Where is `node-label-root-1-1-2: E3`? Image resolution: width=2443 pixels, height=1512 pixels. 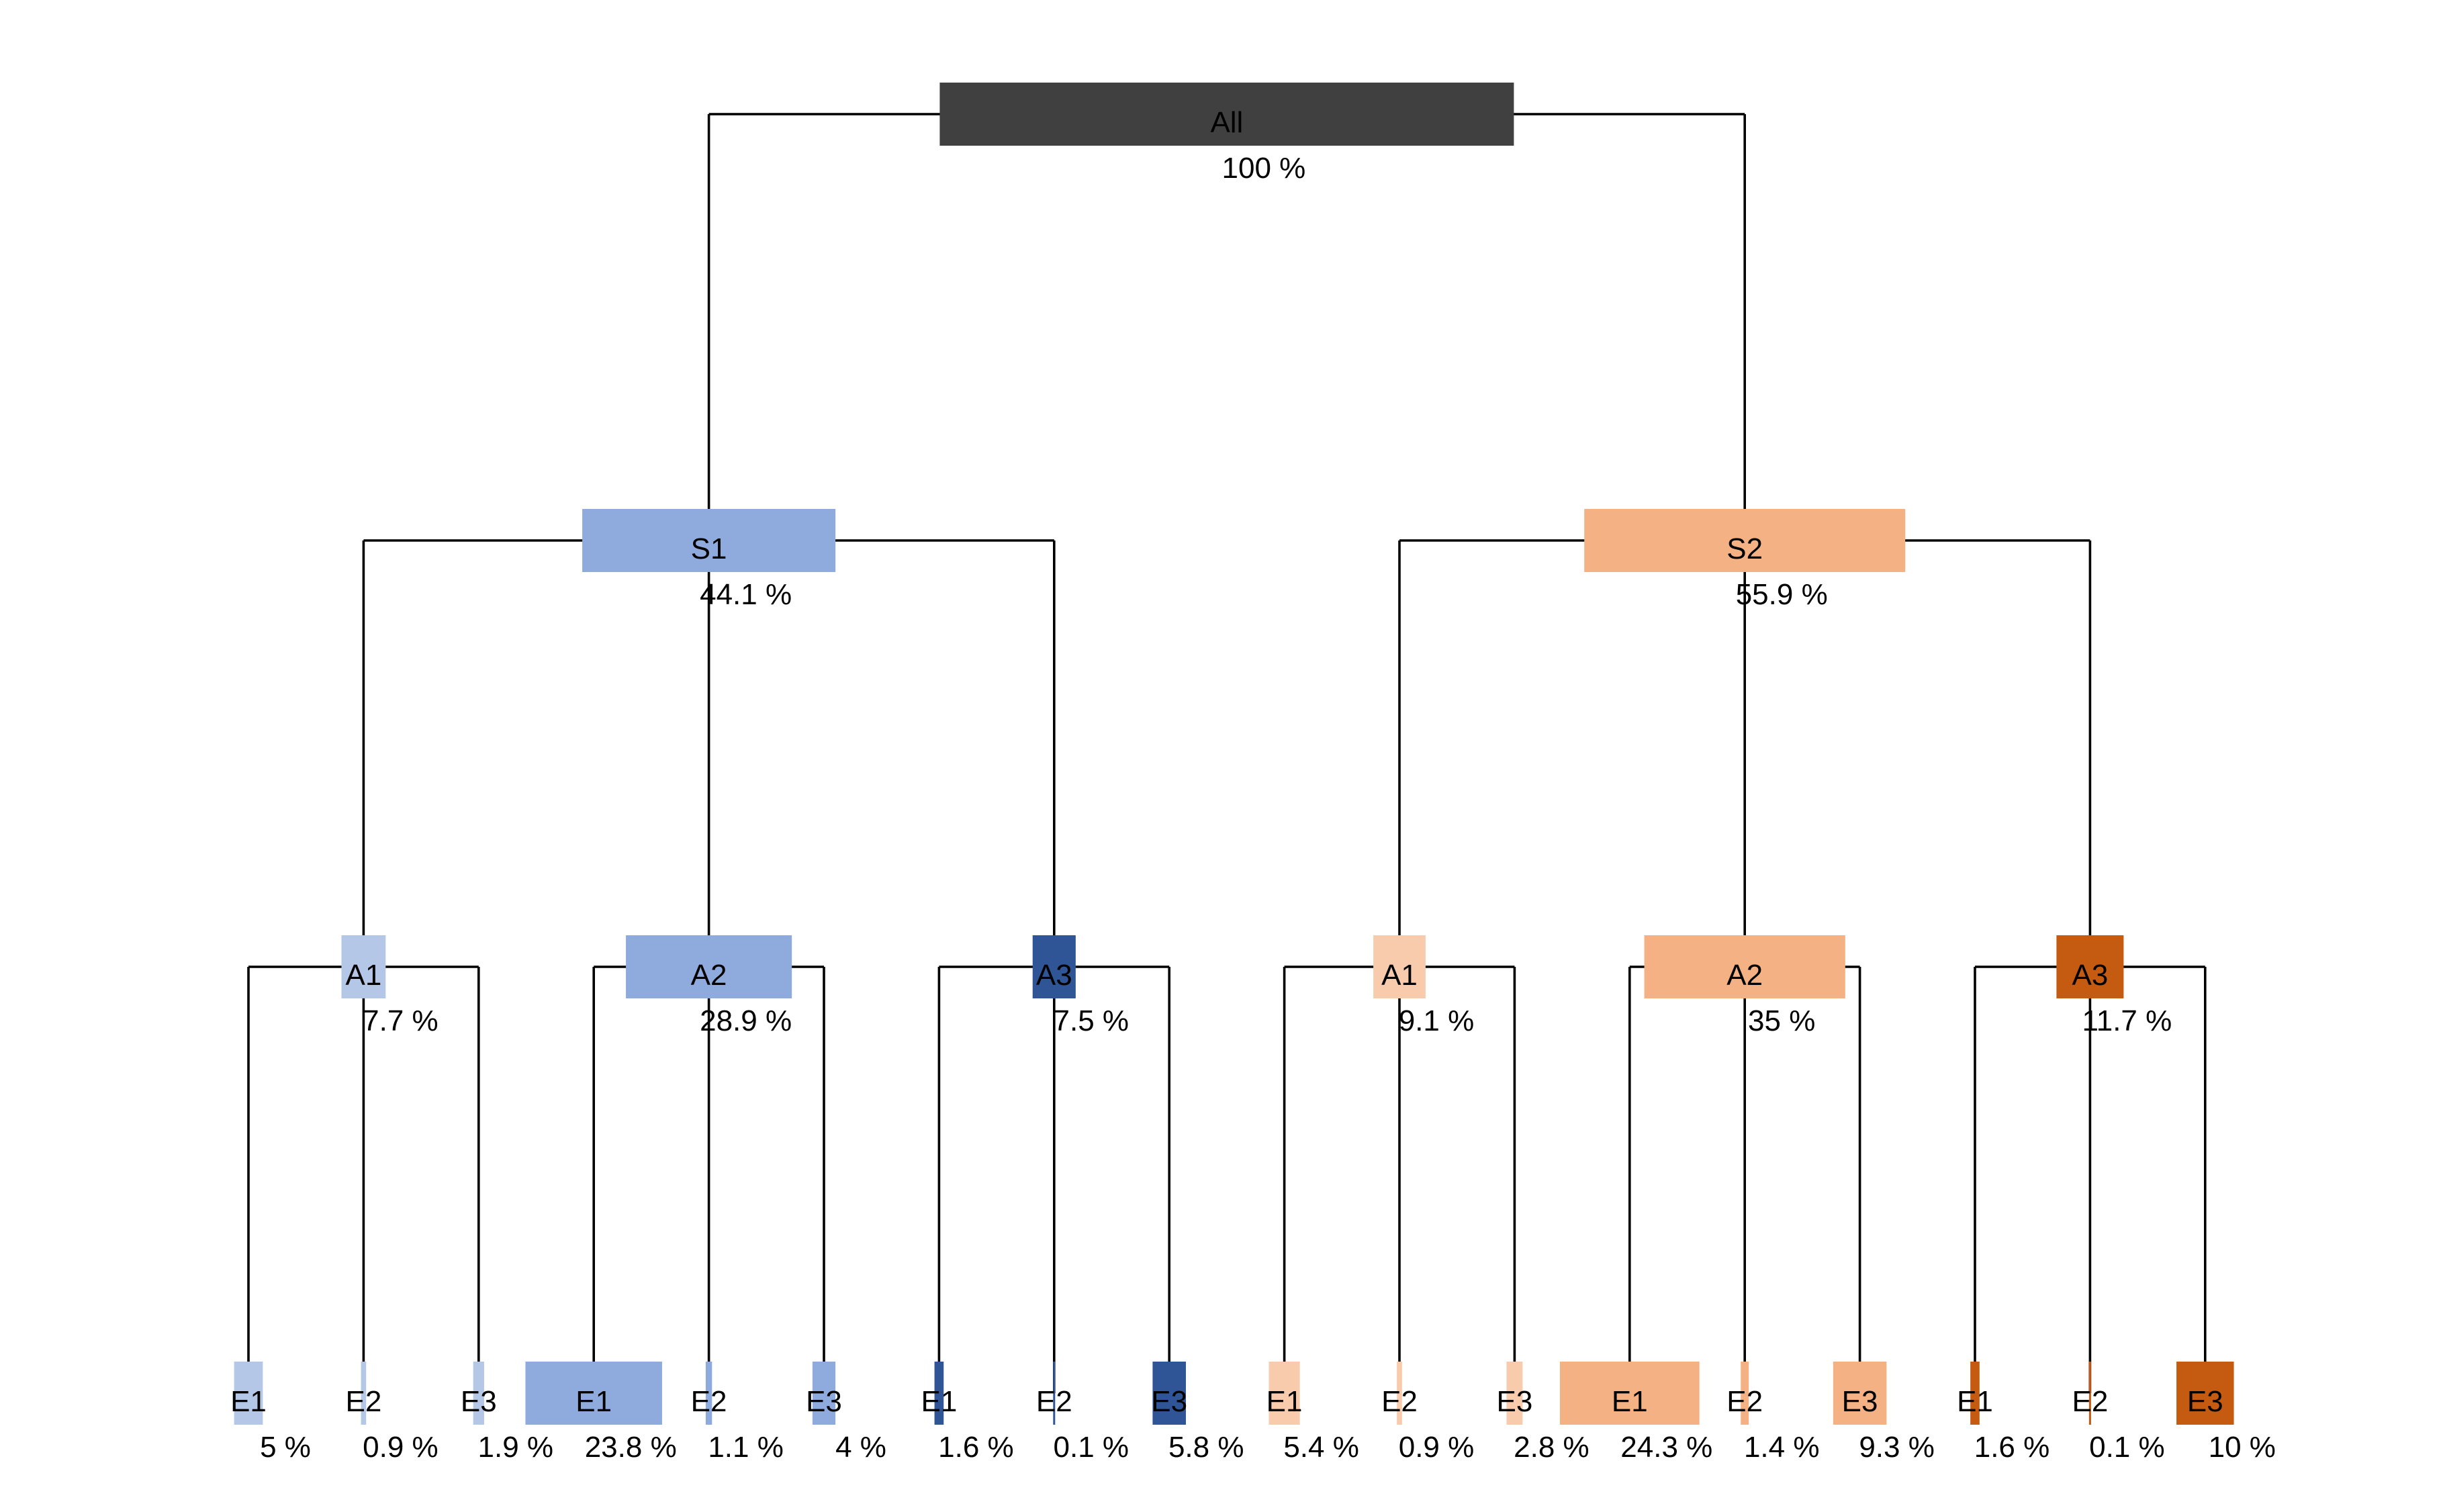
node-label-root-1-1-2: E3 is located at coordinates (1860, 1401).